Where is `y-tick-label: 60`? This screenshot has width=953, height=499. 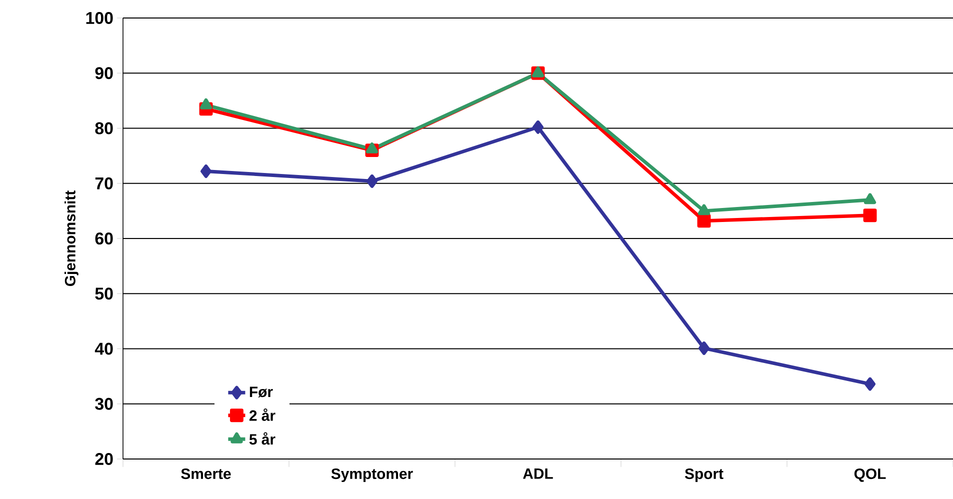
y-tick-label: 60 is located at coordinates (104, 238).